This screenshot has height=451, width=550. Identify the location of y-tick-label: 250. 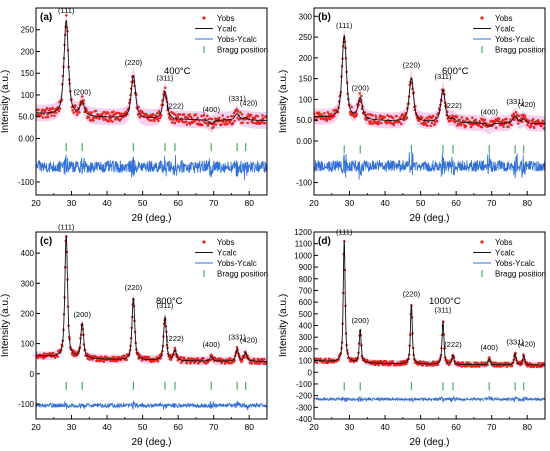
(306, 37).